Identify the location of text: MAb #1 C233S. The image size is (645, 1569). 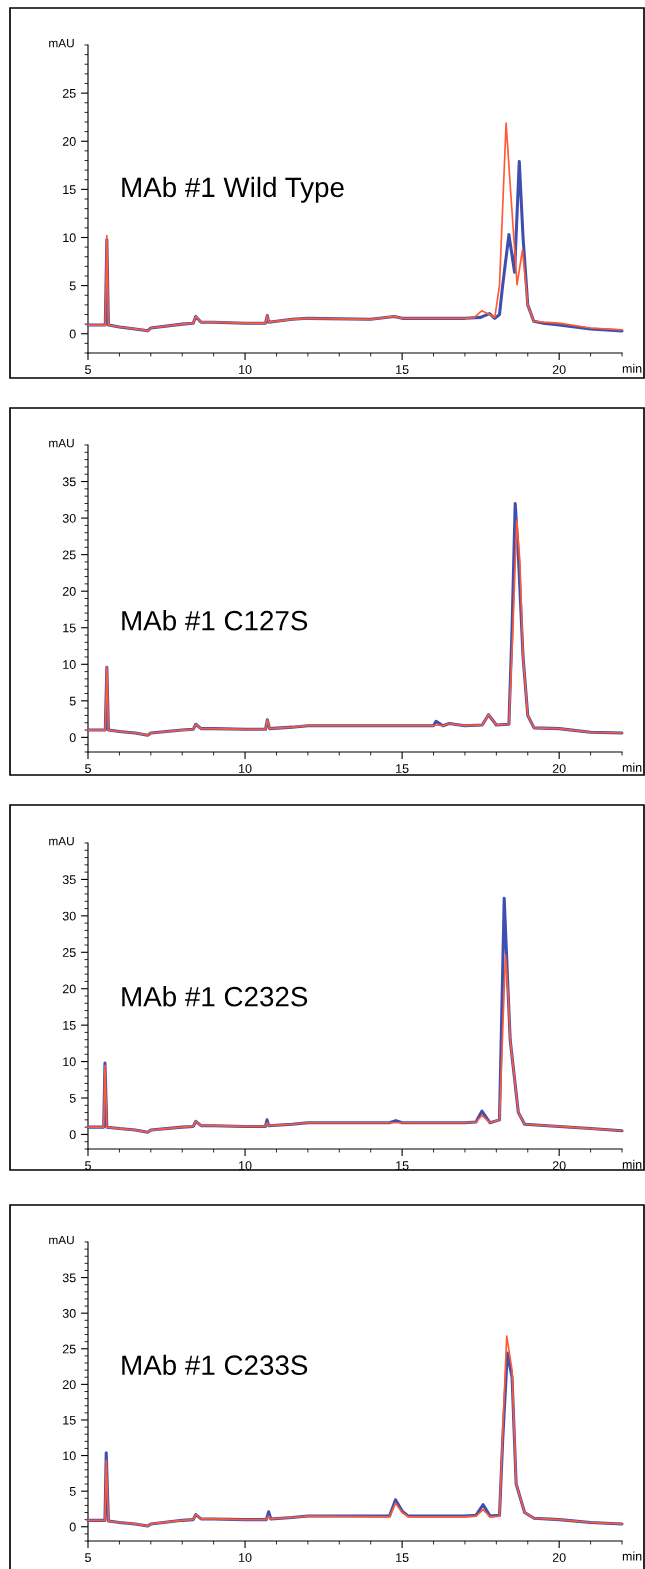
(215, 1365).